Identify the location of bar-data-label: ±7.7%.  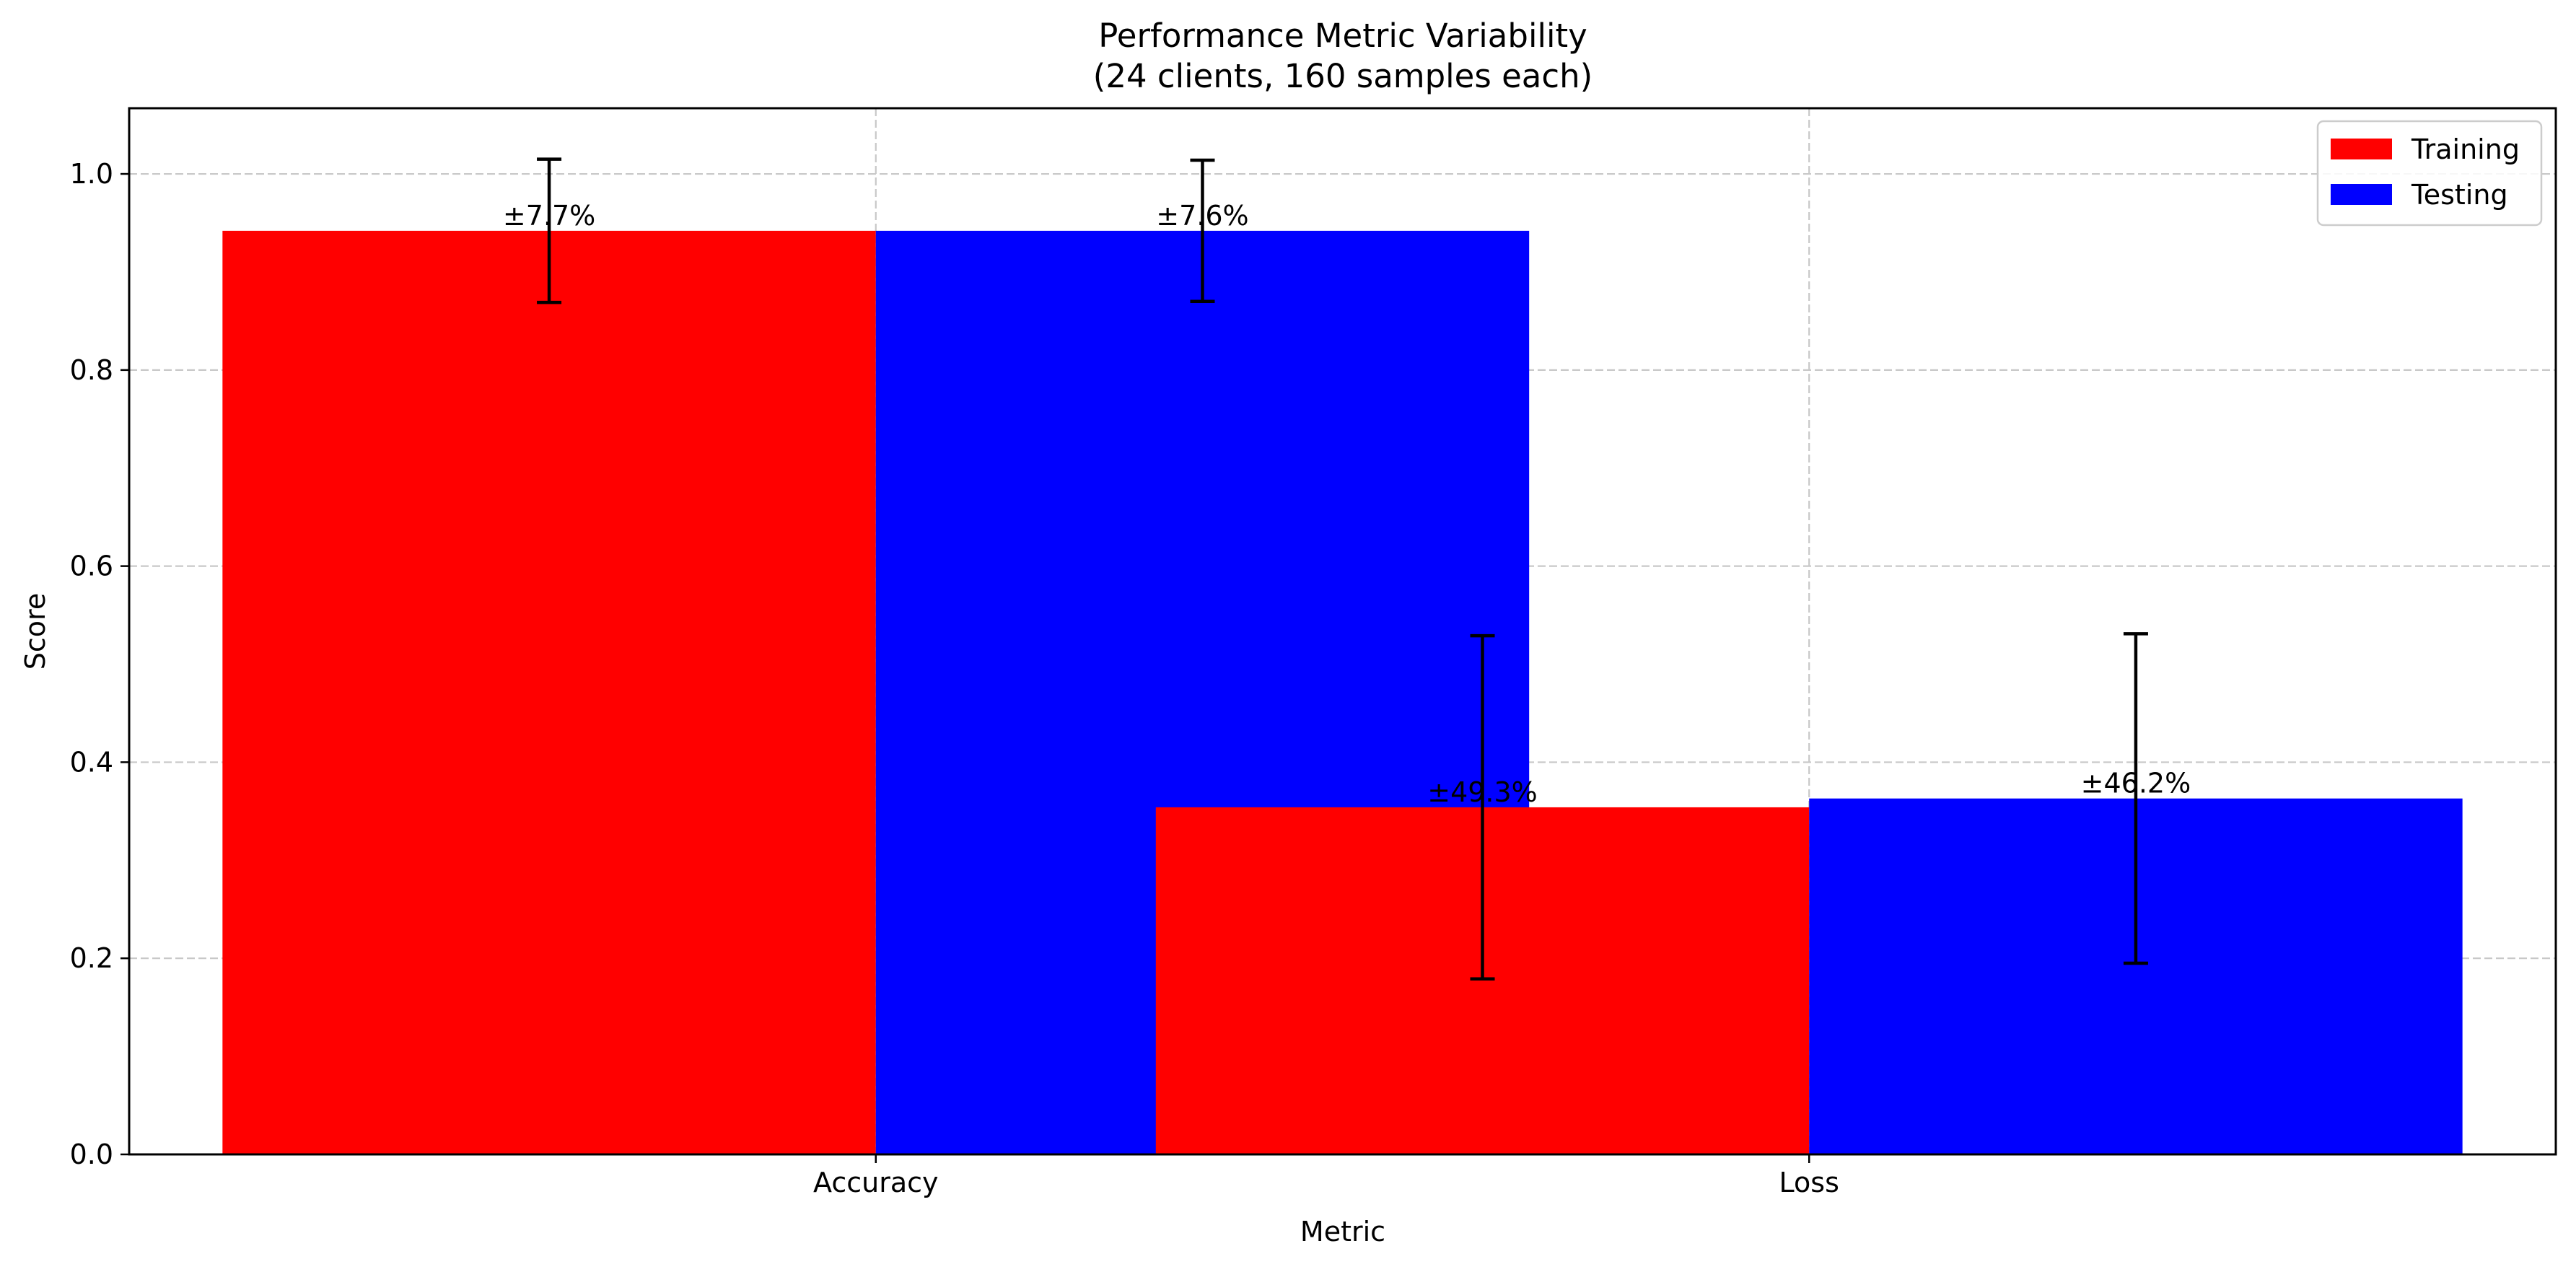
(549, 216).